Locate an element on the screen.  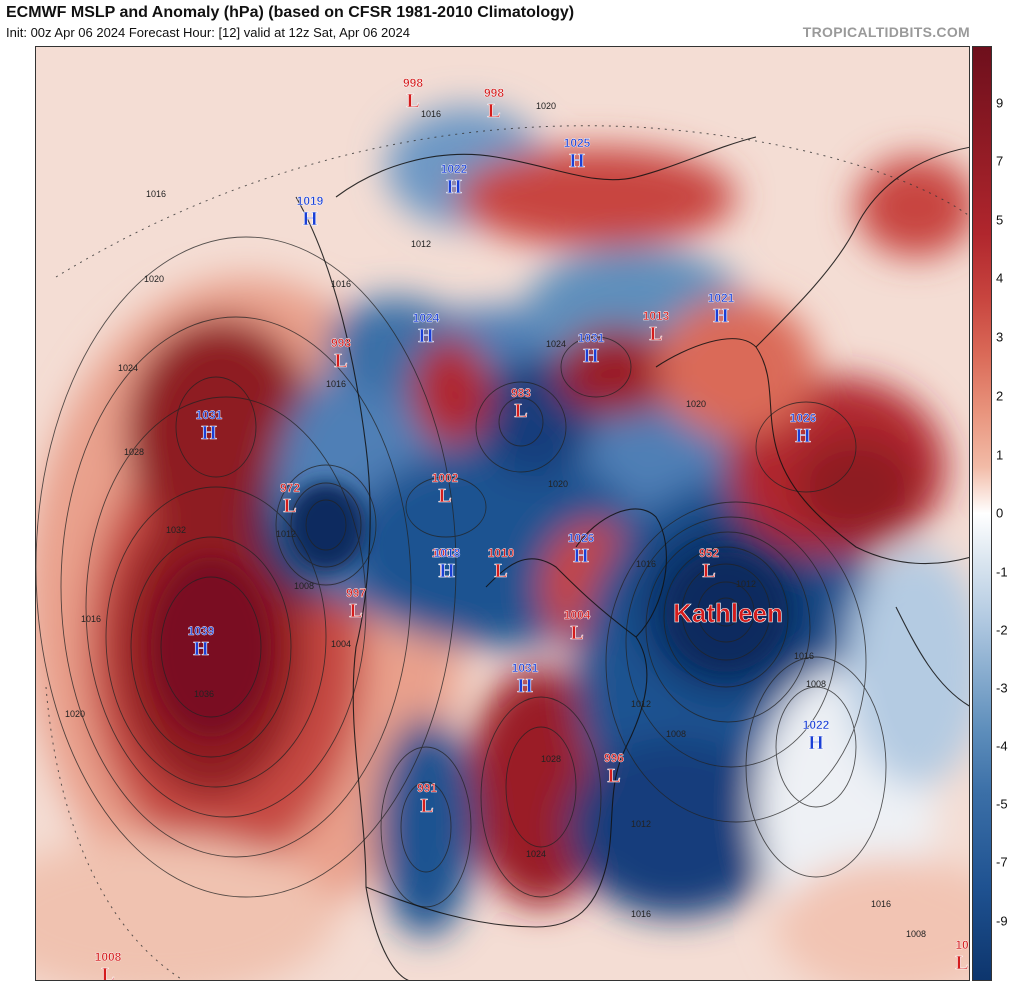
pressure-value: 952 is located at coordinates (709, 553).